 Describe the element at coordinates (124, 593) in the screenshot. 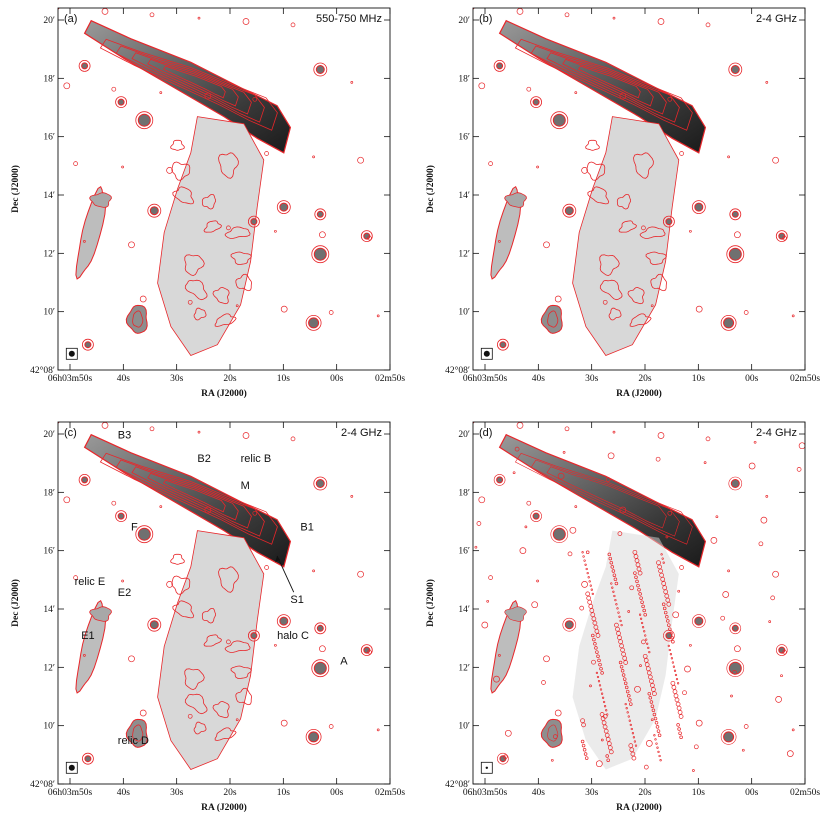

I see `annotation-E2: E2` at that location.